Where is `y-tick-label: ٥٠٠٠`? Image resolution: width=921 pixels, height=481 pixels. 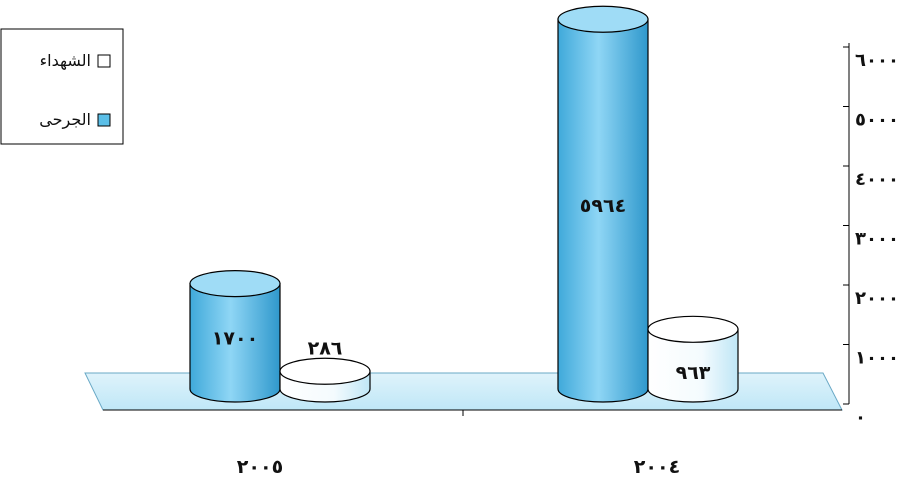 y-tick-label: ٥٠٠٠ is located at coordinates (877, 120).